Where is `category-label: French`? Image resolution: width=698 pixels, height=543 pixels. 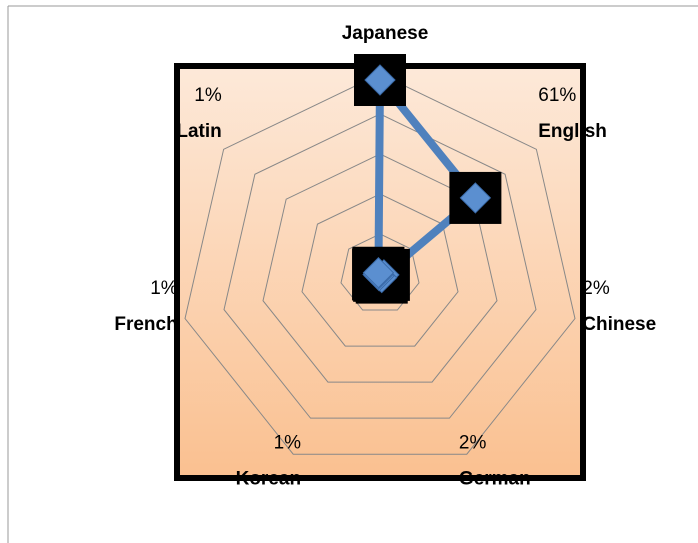
category-label: French is located at coordinates (145, 324).